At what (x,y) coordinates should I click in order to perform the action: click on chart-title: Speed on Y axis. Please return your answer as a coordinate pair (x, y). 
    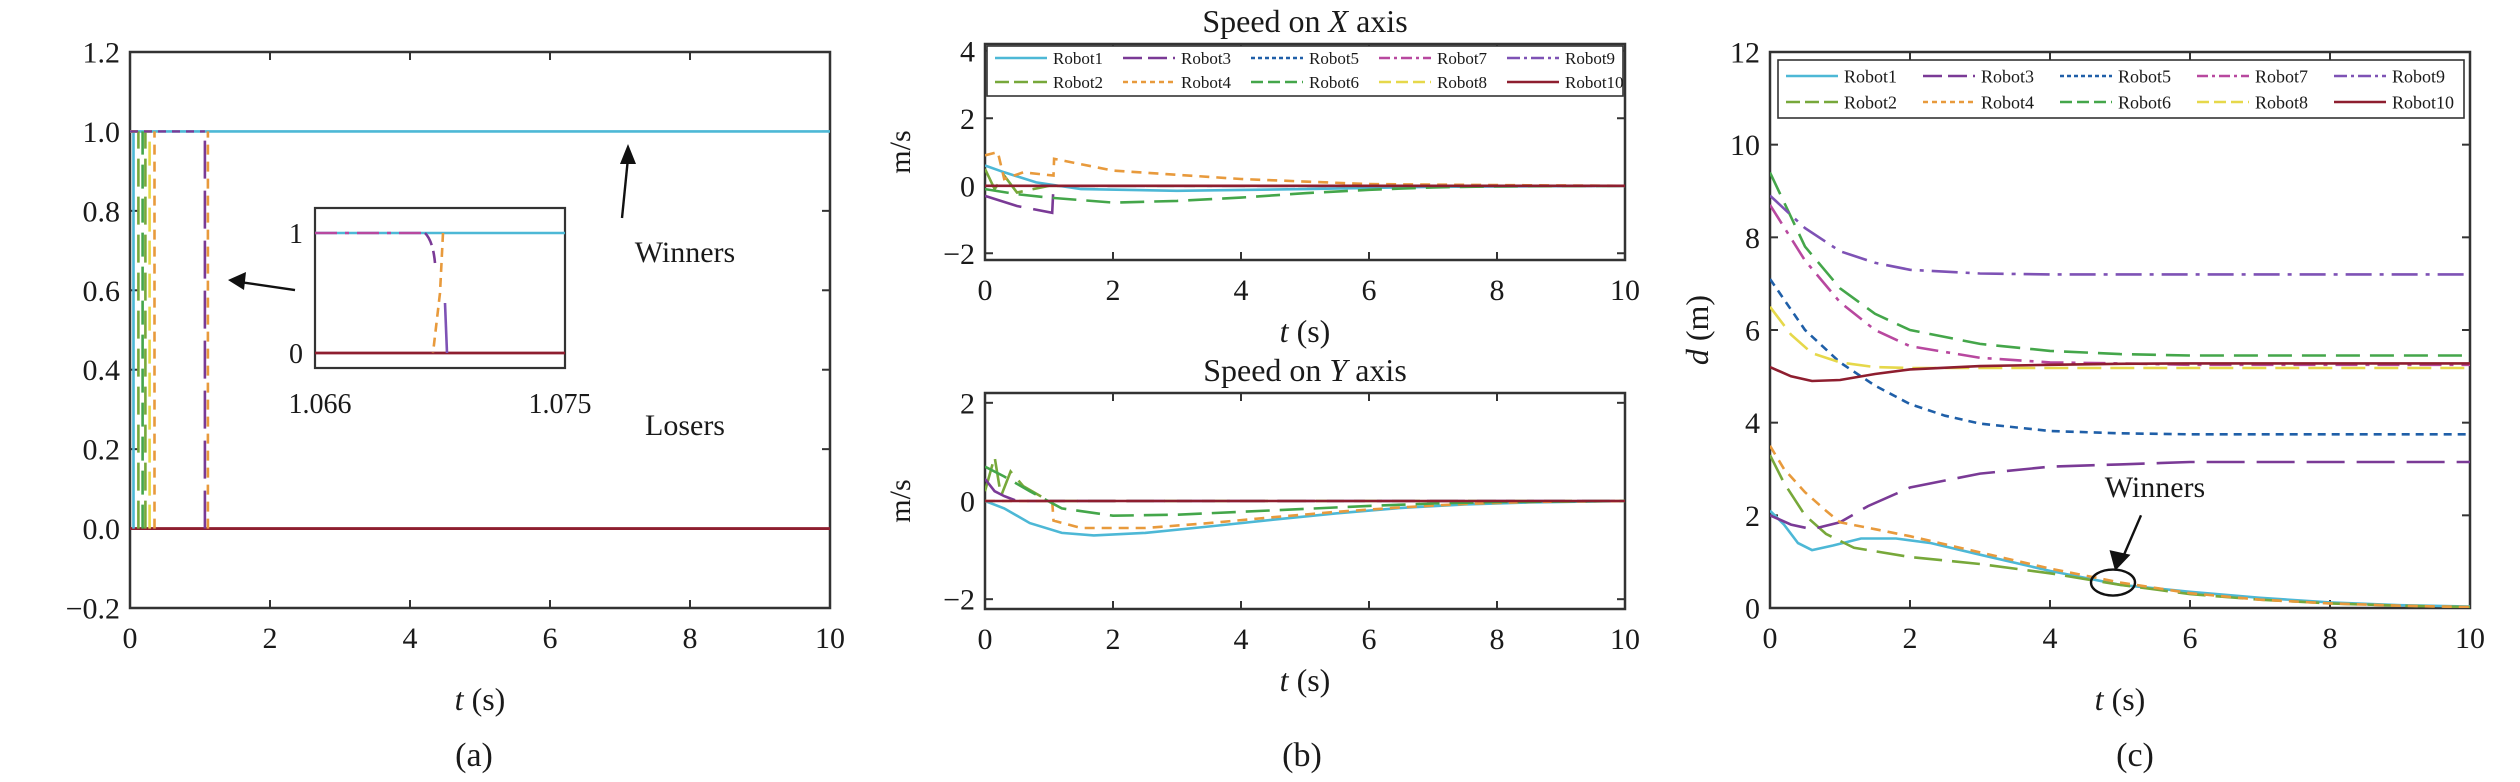
    Looking at the image, I should click on (1305, 370).